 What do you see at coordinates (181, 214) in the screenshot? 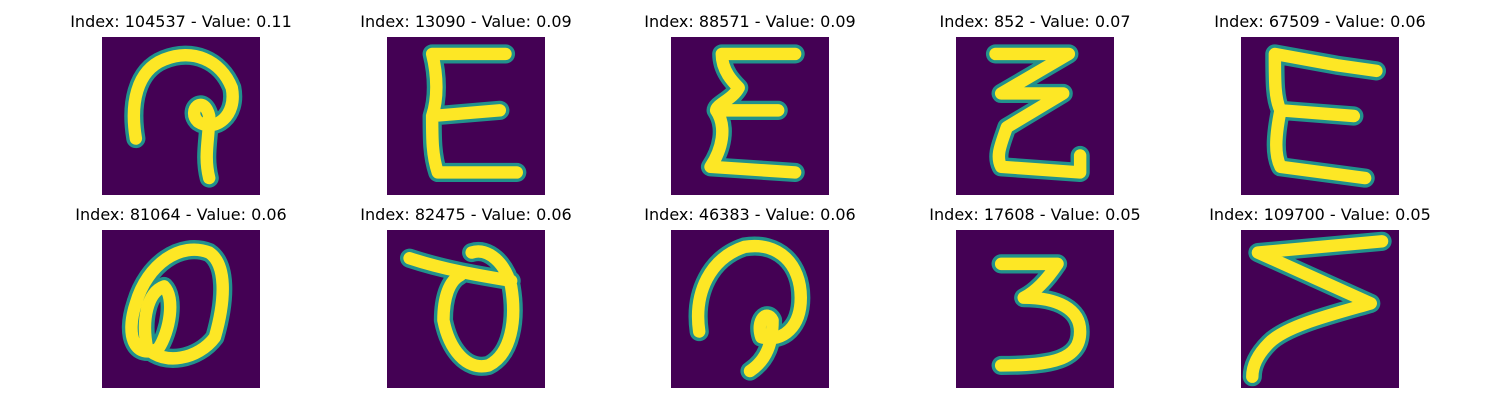
I see `panel-title: Index: 81064 - Value: 0.06` at bounding box center [181, 214].